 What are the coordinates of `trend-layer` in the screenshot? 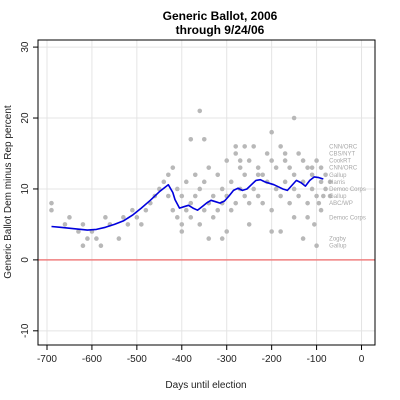 It's located at (187, 203).